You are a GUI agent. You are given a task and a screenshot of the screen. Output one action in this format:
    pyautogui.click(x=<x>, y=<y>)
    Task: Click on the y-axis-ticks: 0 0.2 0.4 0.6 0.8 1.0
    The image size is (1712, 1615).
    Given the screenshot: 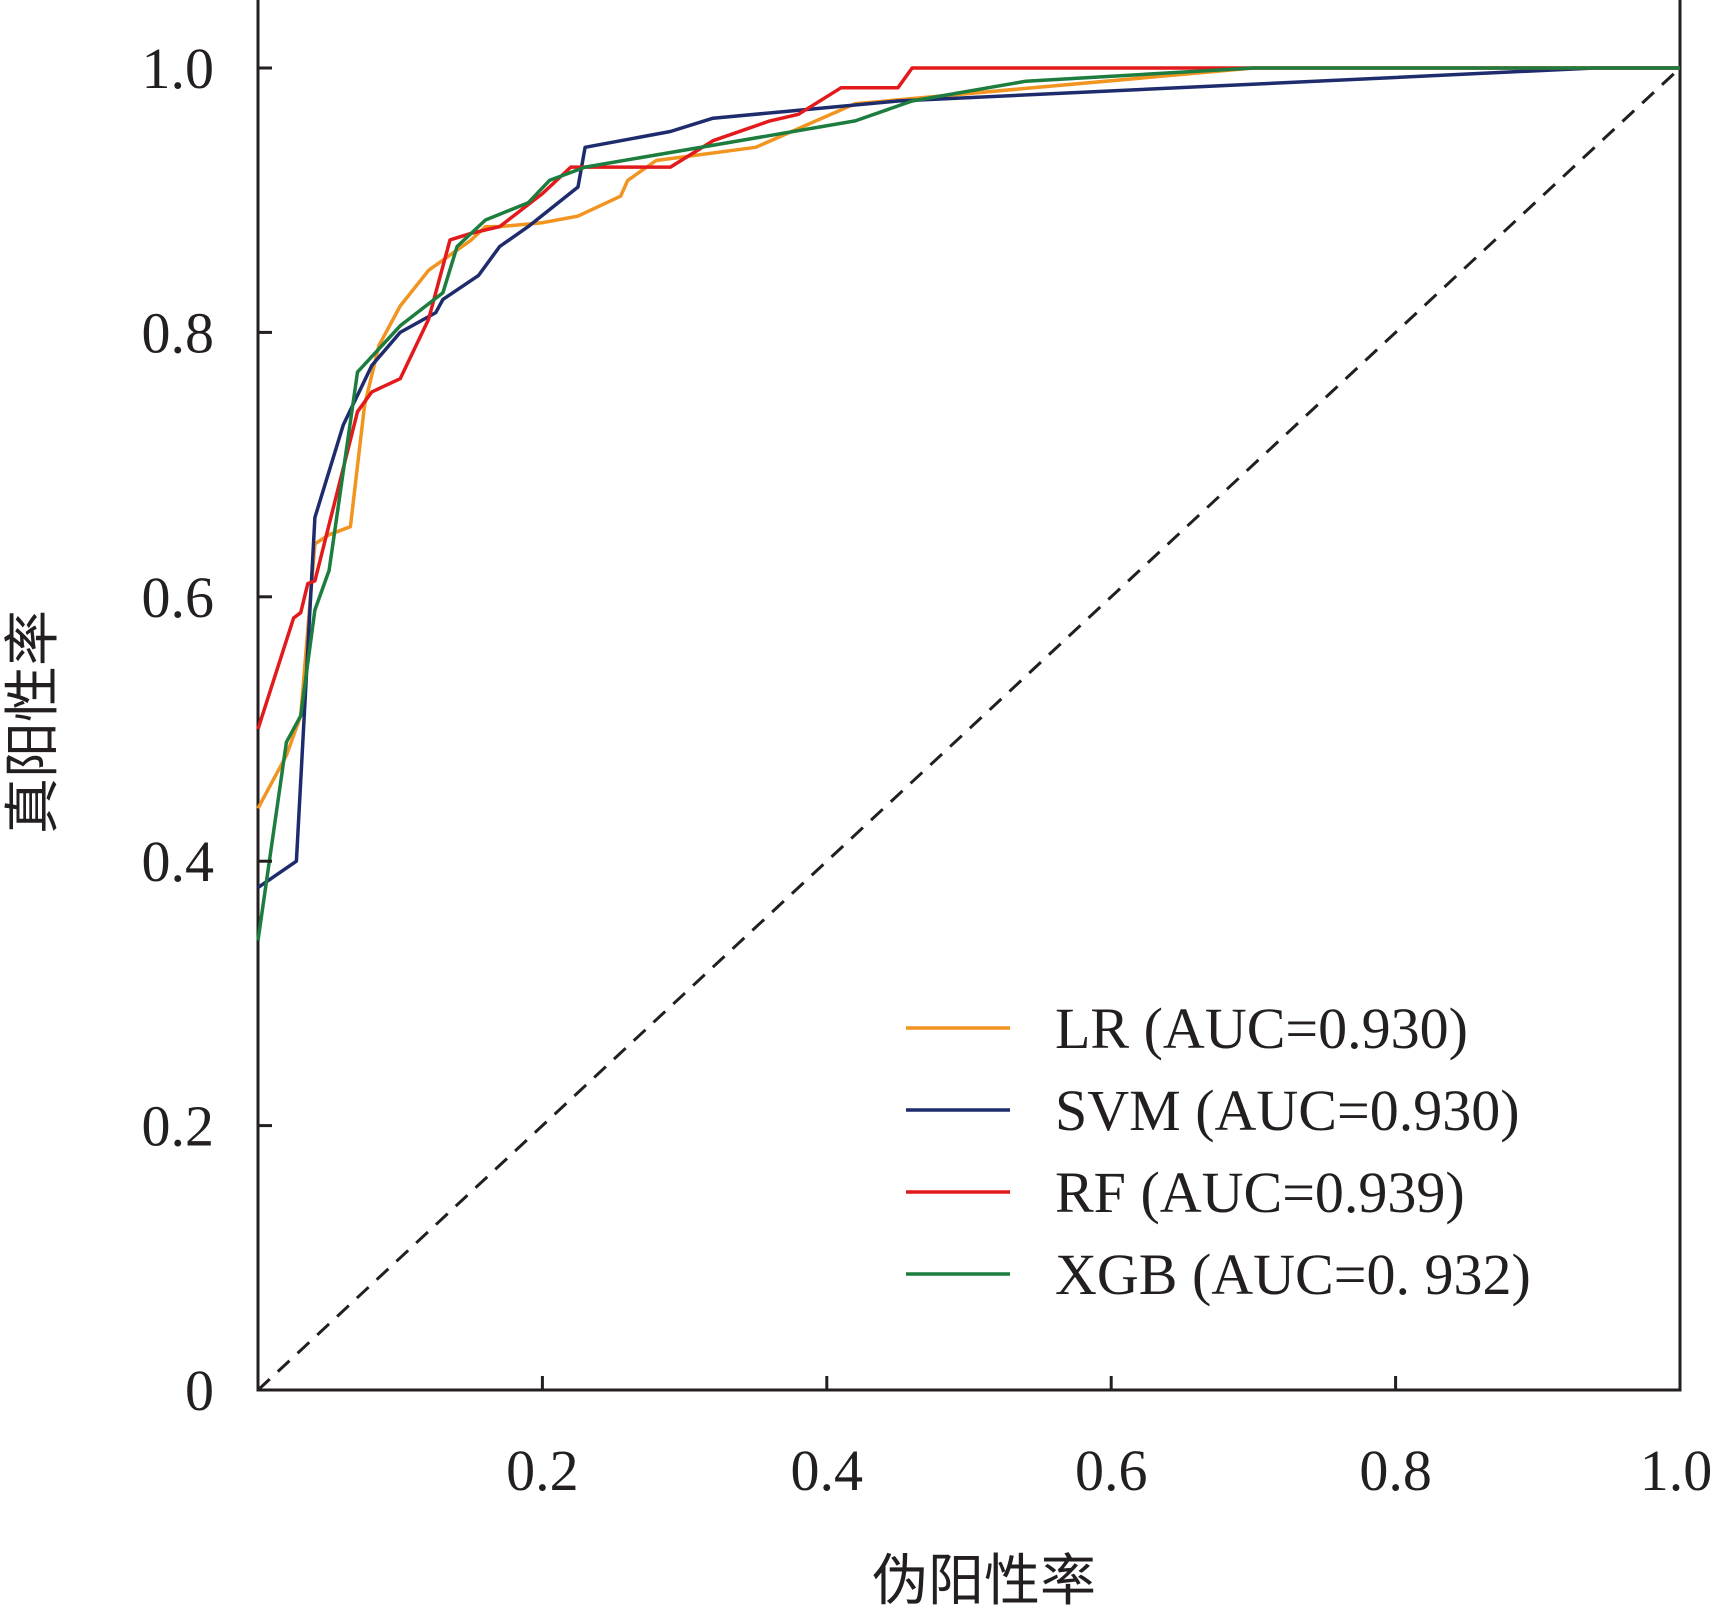 What is the action you would take?
    pyautogui.click(x=207, y=729)
    